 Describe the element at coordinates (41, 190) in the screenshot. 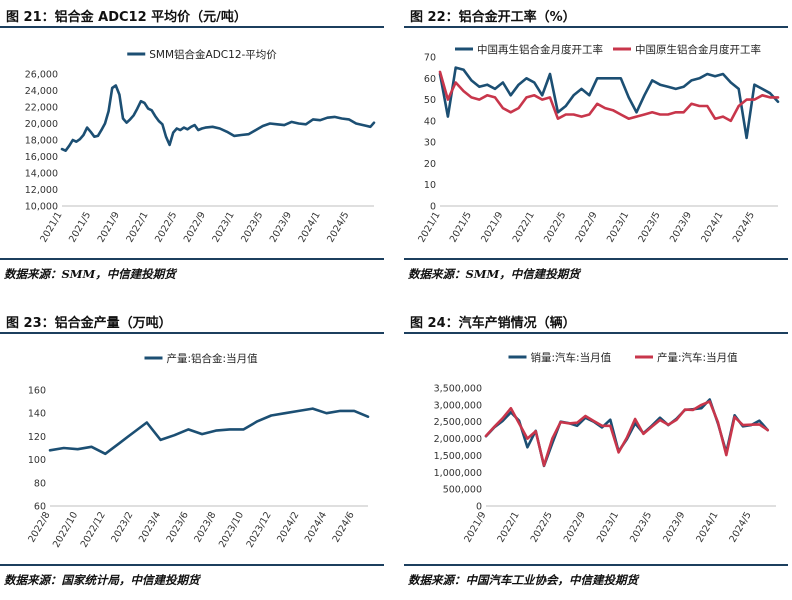

I see `y-tick-label: 12,000` at that location.